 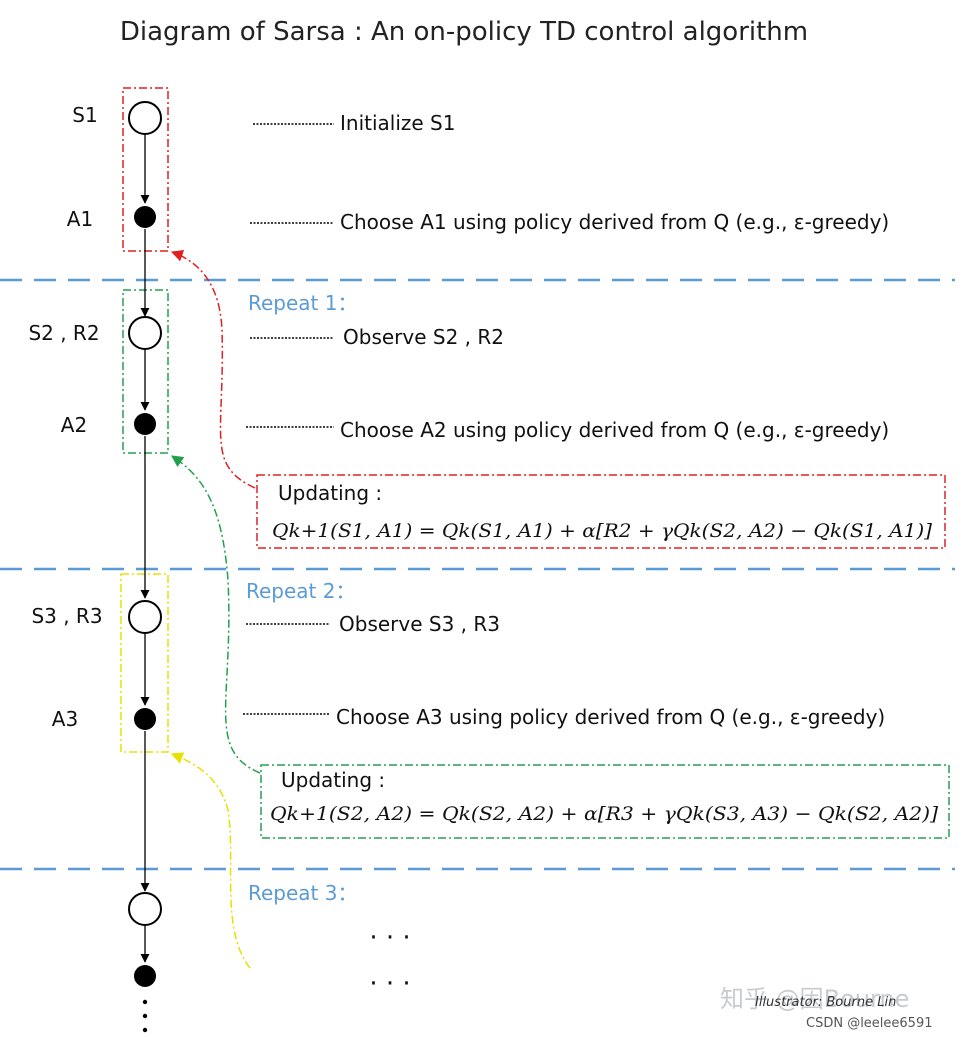 What do you see at coordinates (389, 984) in the screenshot?
I see `ellipsis-row-2: · · ·` at bounding box center [389, 984].